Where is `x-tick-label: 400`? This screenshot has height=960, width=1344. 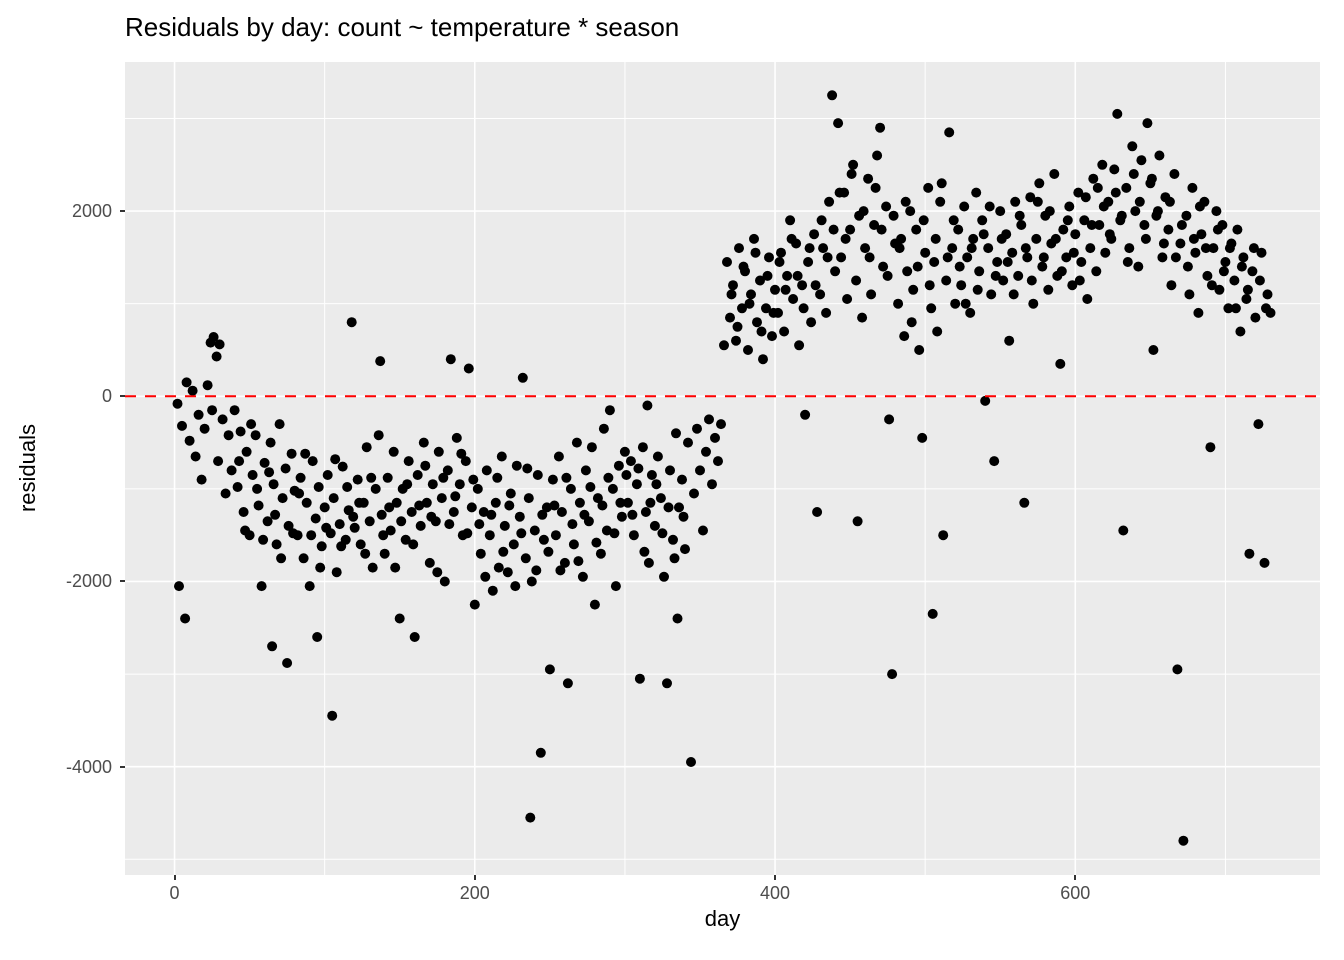
x-tick-label: 400 is located at coordinates (775, 893).